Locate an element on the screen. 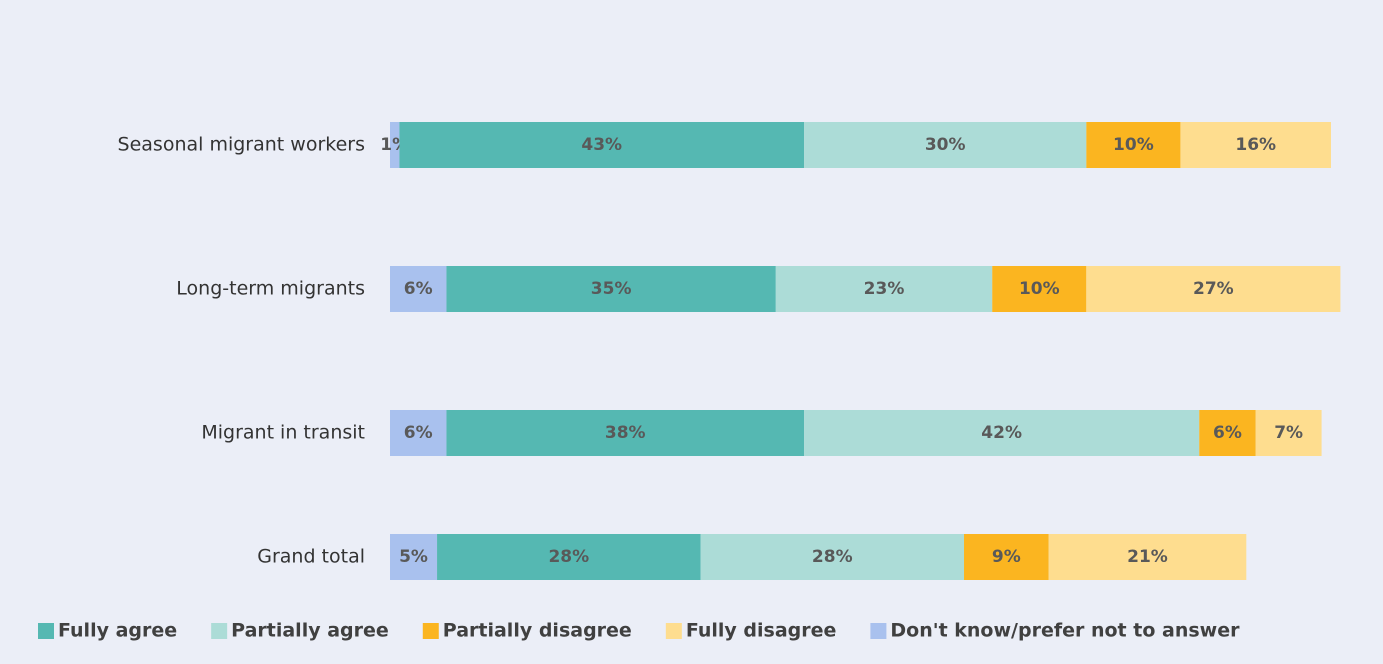 The height and width of the screenshot is (664, 1383). value-label: 9% is located at coordinates (1006, 557).